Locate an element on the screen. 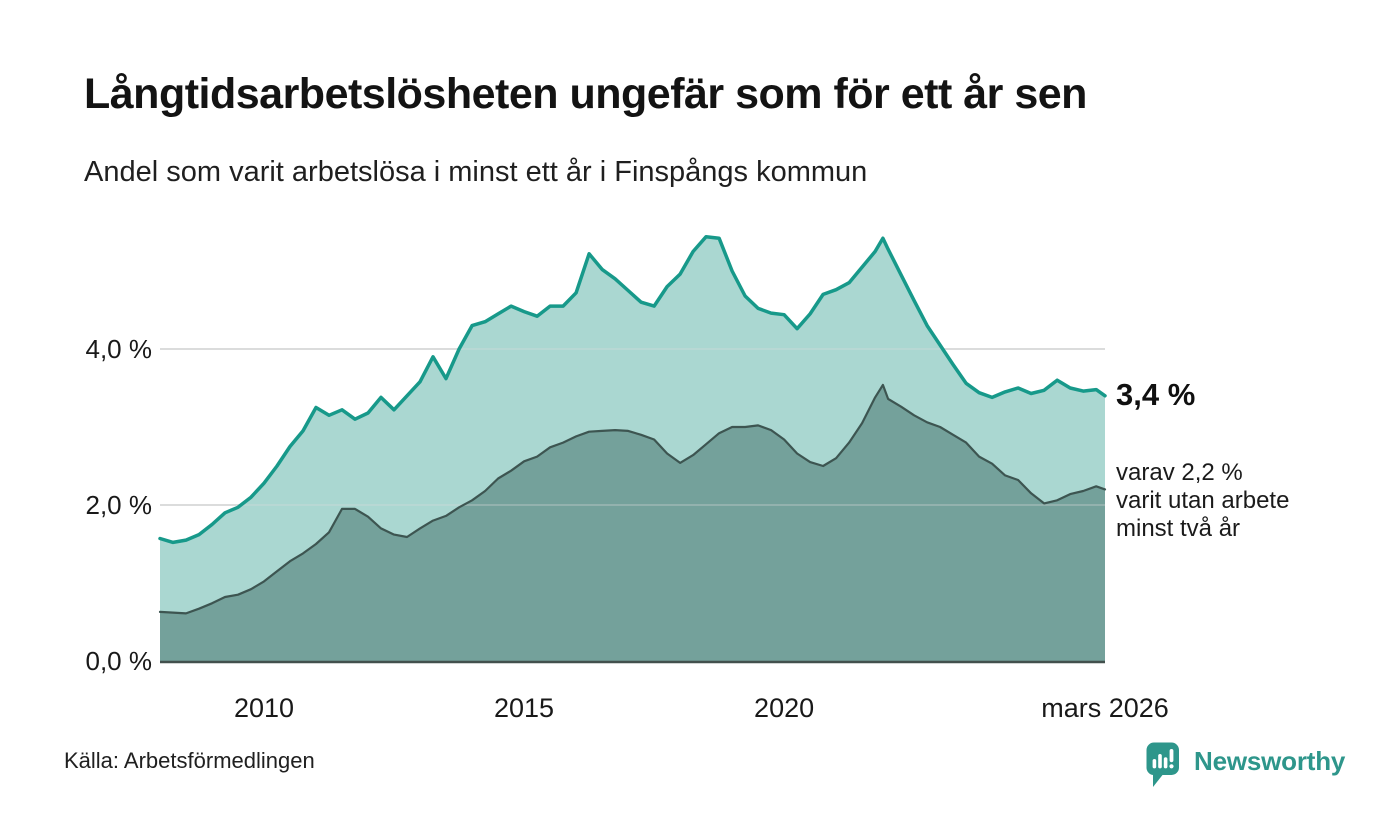 This screenshot has height=840, width=1400. end-value-label: 3,4 % is located at coordinates (1156, 394).